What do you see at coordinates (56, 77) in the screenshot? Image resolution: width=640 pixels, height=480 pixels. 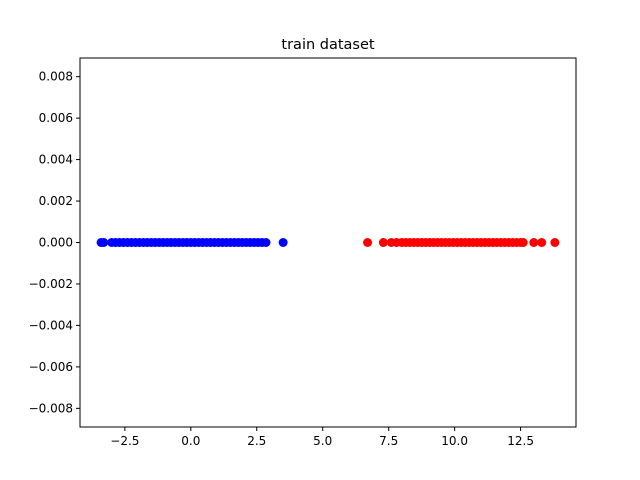 I see `y-tick-label: 0.008` at bounding box center [56, 77].